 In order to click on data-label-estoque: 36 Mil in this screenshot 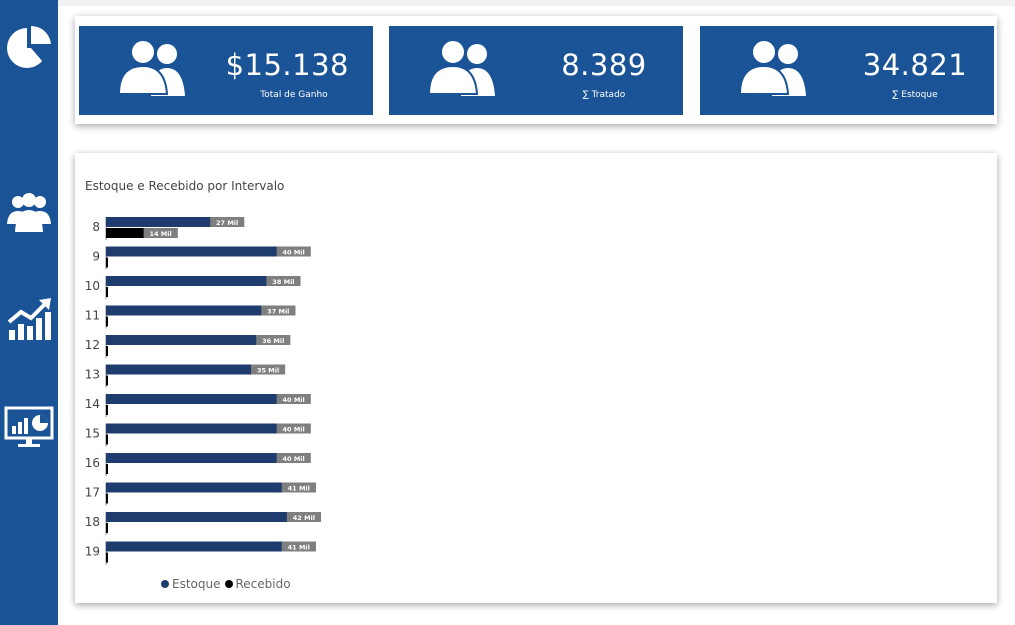, I will do `click(273, 341)`.